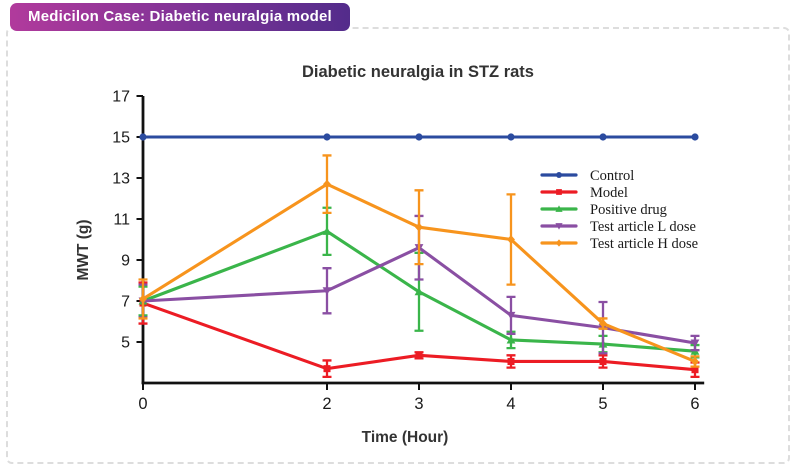  What do you see at coordinates (612, 176) in the screenshot?
I see `legend-label: Control` at bounding box center [612, 176].